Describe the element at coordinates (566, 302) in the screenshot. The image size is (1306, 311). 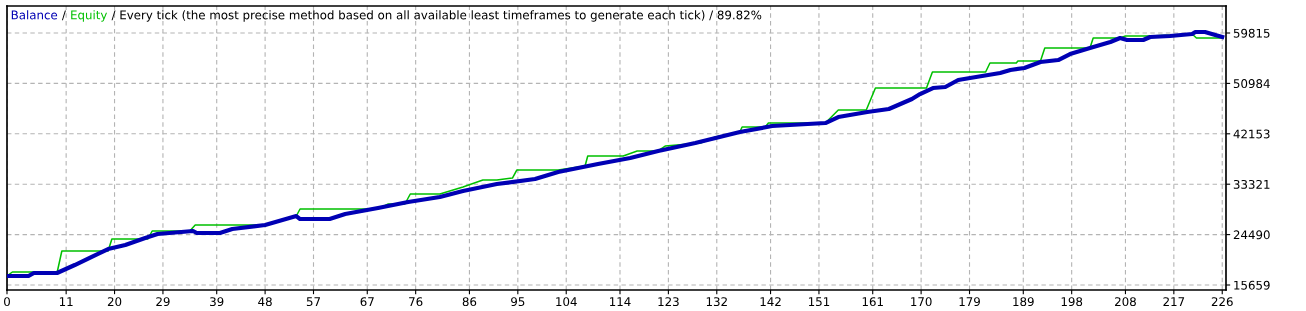
I see `x-tick-label: 104` at that location.